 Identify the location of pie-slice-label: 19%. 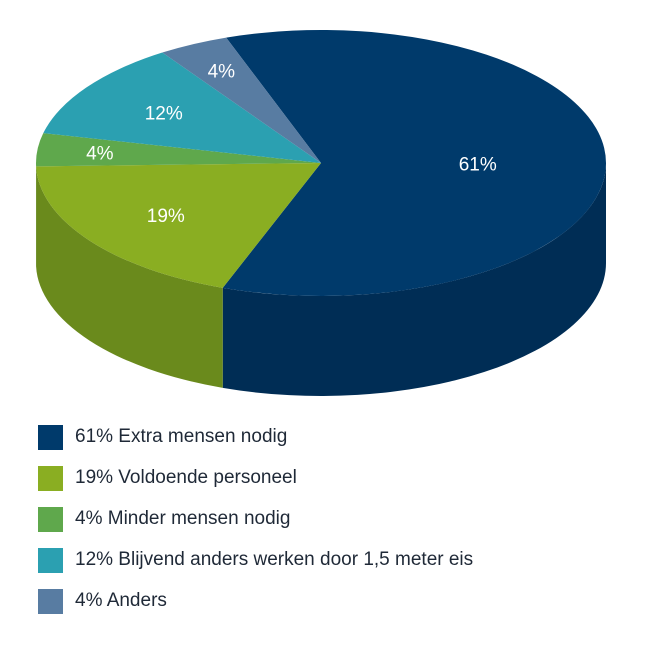
(166, 216).